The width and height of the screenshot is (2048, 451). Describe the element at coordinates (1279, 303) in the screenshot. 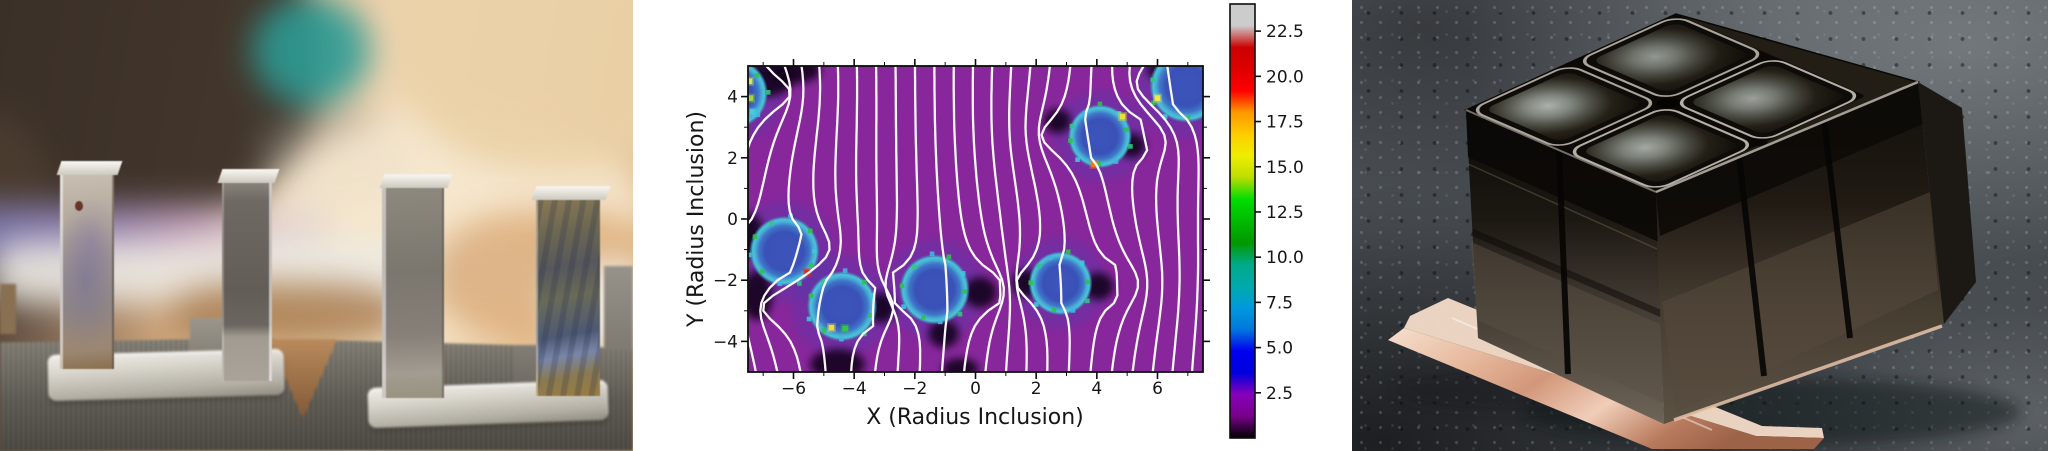

I see `colorbar-tick-label: 7.5` at that location.